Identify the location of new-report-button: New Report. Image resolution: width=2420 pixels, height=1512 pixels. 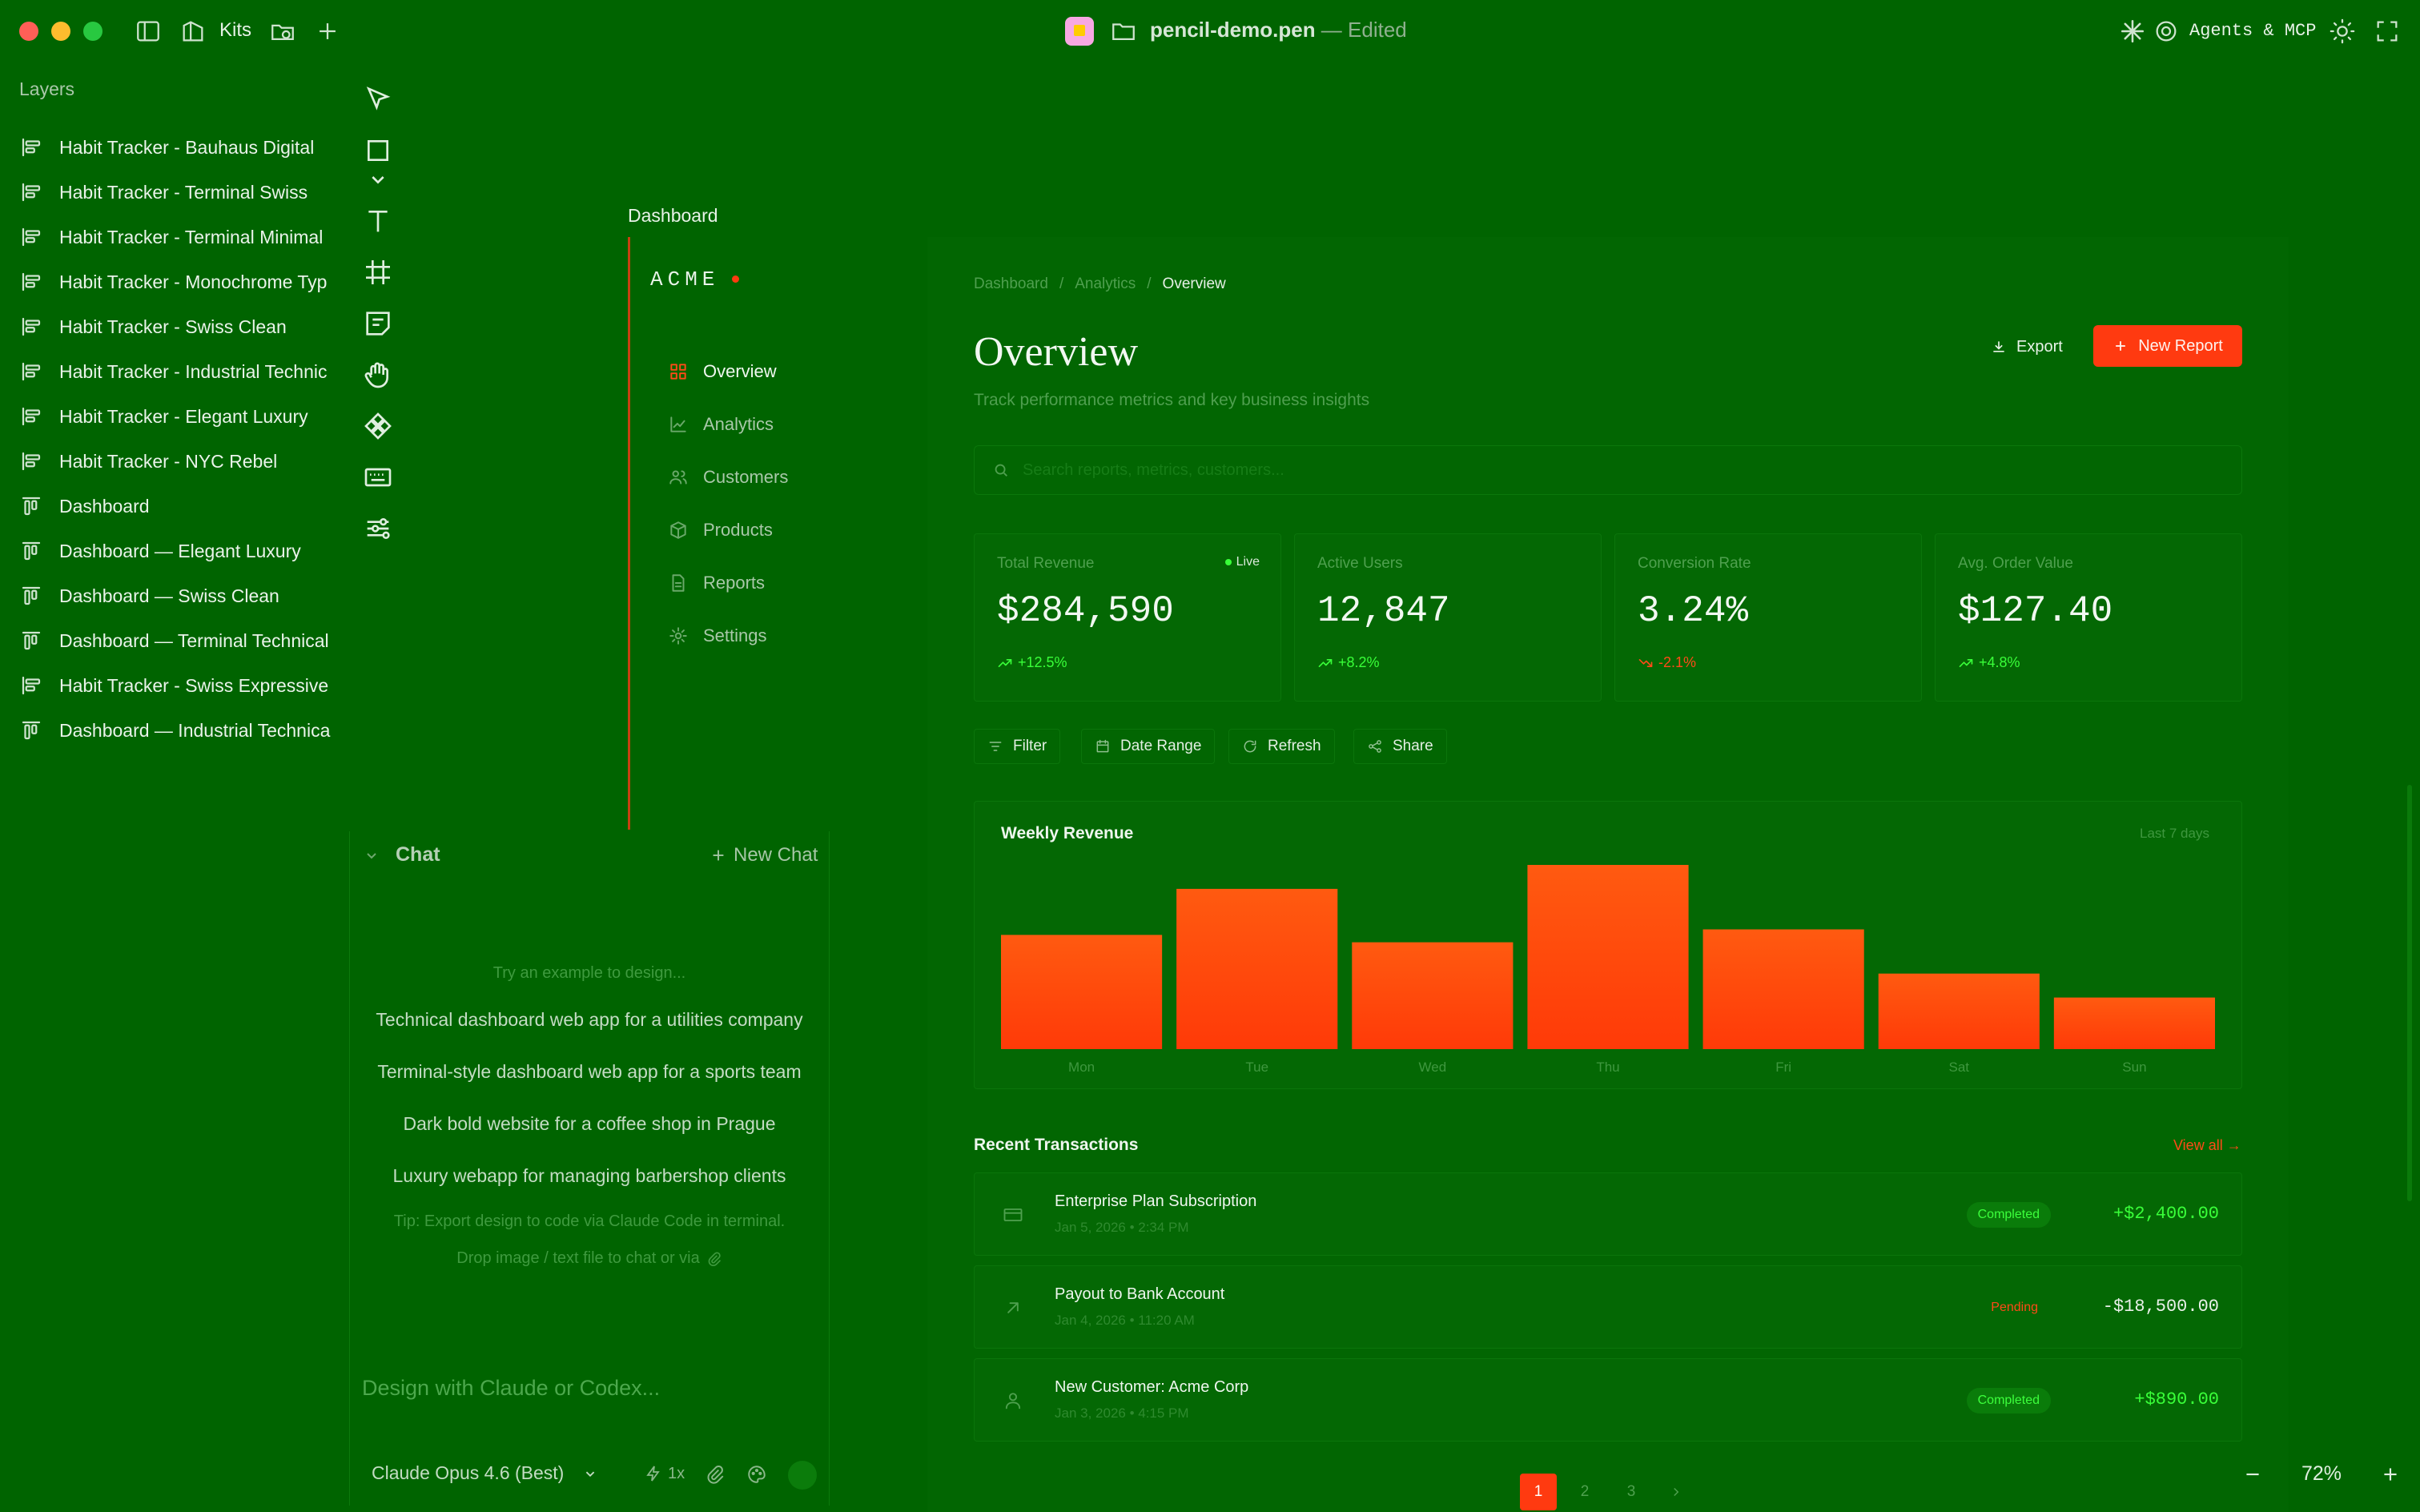
(2167, 346).